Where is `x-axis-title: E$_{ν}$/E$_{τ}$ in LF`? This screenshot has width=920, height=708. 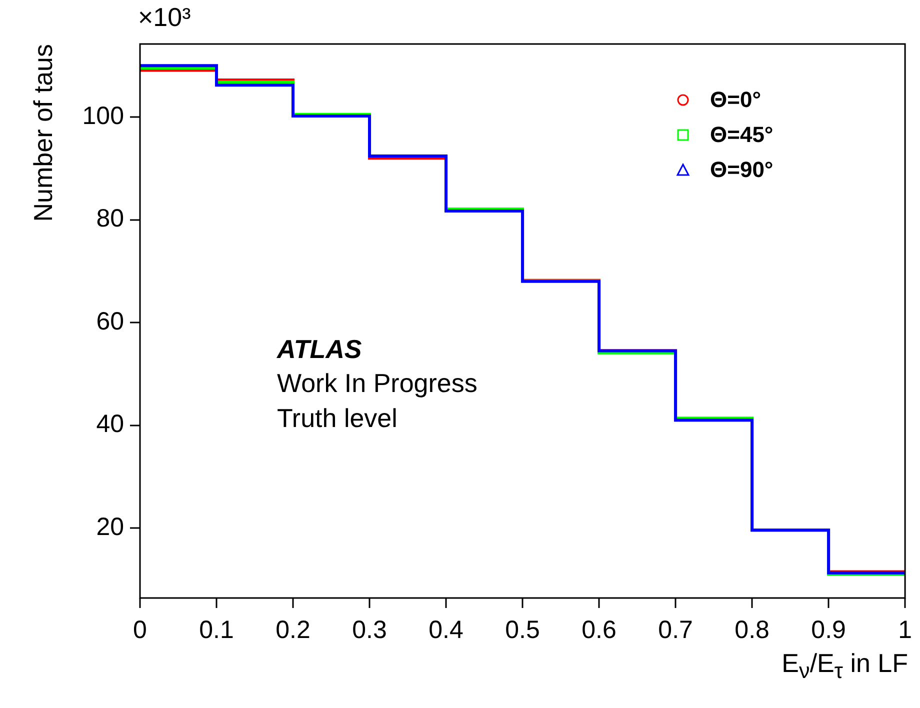 x-axis-title: E$_{ν}$/E$_{τ}$ in LF is located at coordinates (845, 666).